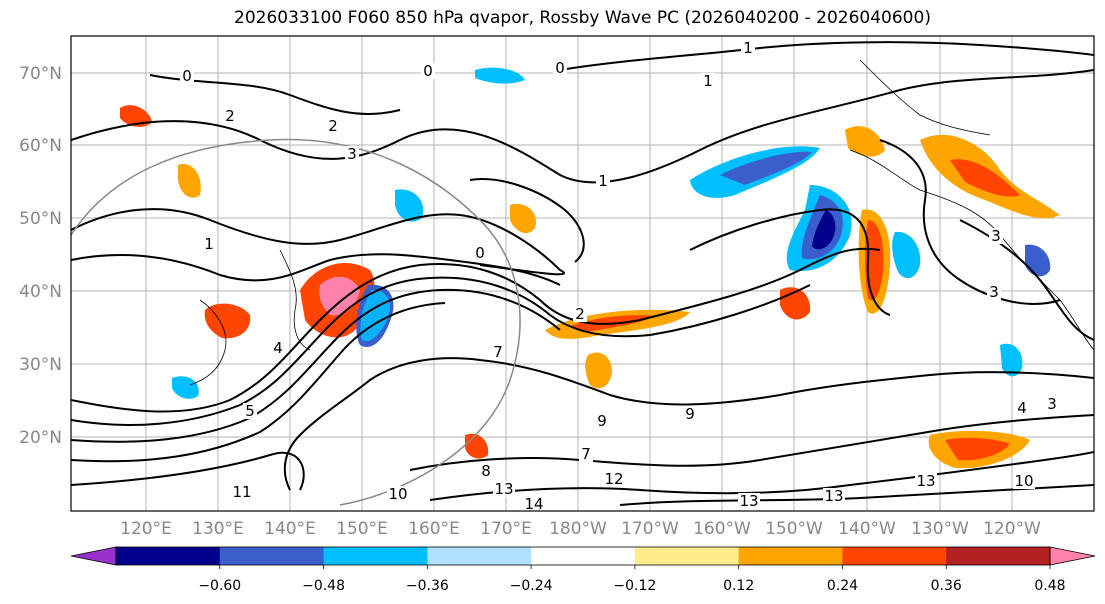  I want to click on colorbar-tick-label: 0.48, so click(1049, 586).